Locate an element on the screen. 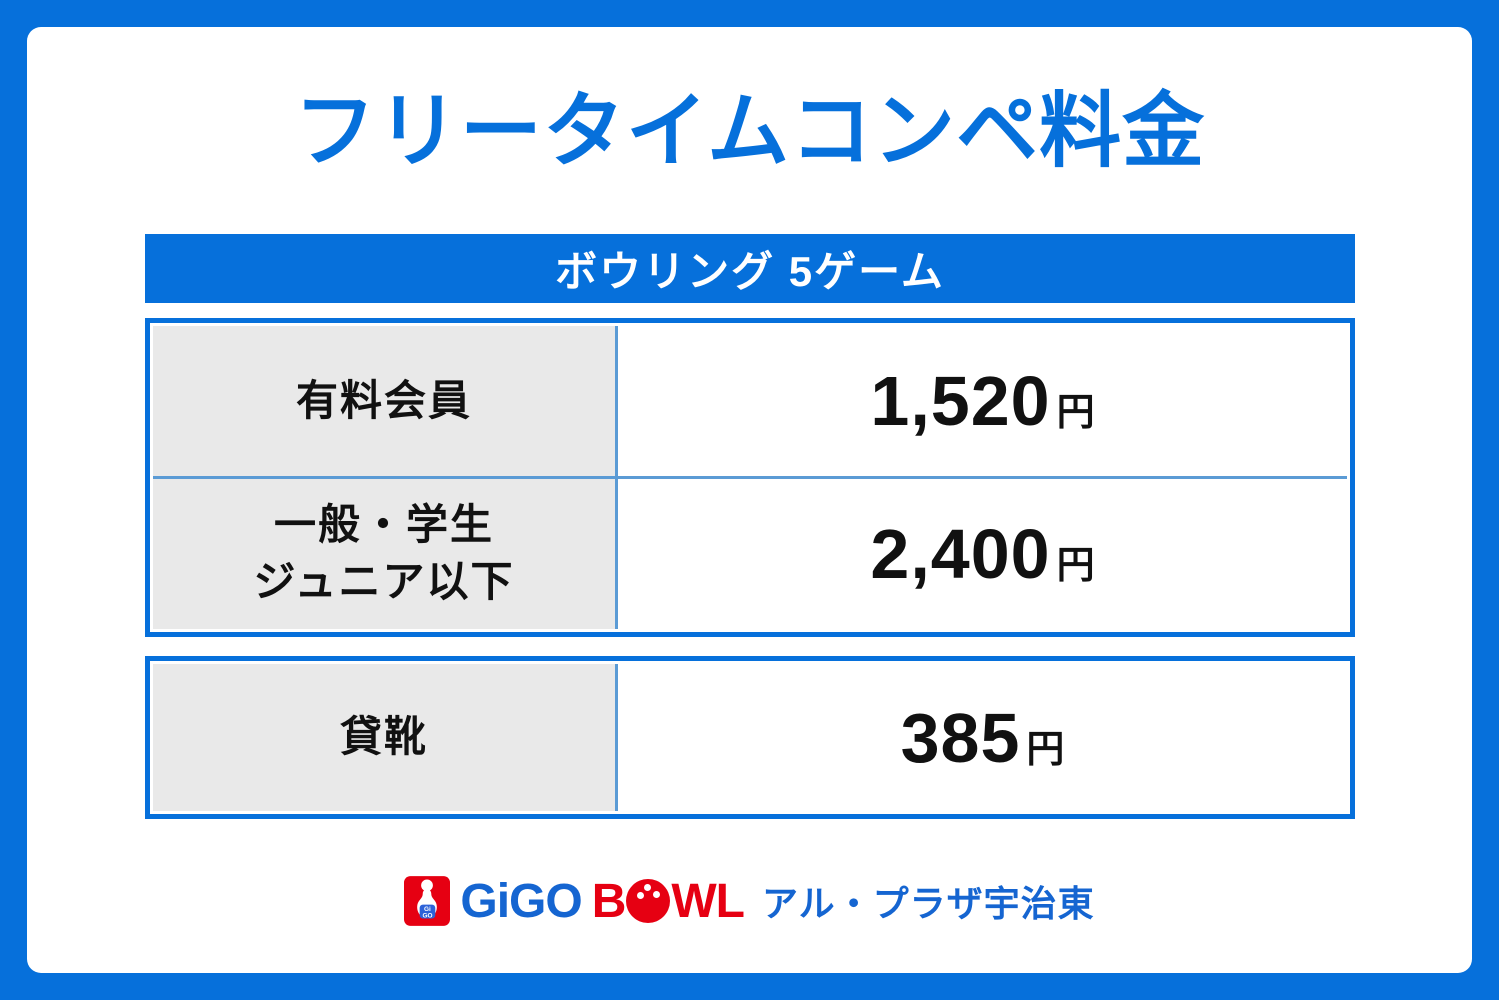  row-label-paid-member: 有料会員 is located at coordinates (385, 401).